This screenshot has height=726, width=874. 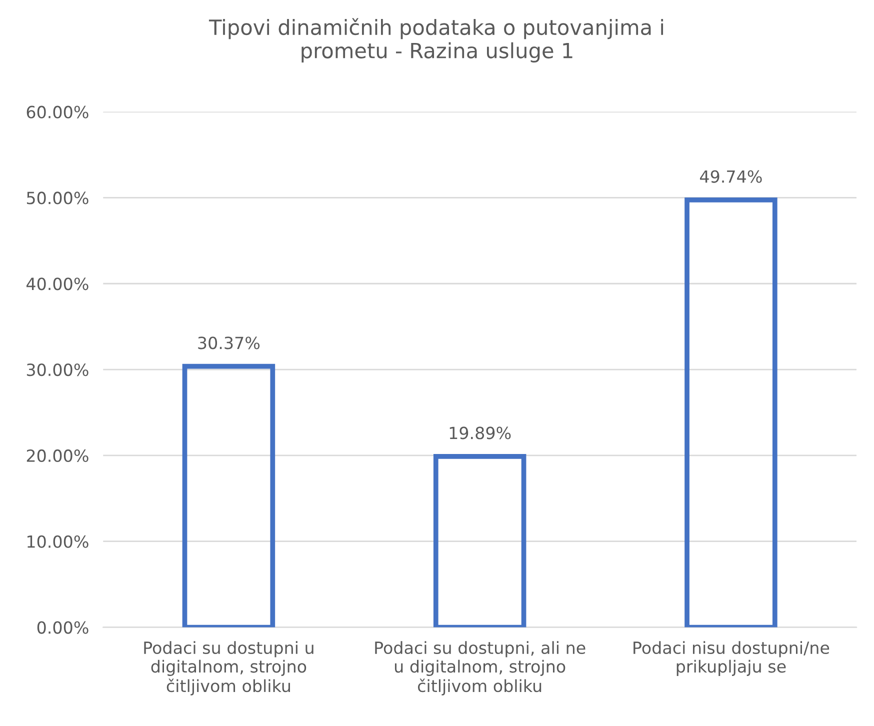 I want to click on data-label: 30.37%, so click(x=229, y=343).